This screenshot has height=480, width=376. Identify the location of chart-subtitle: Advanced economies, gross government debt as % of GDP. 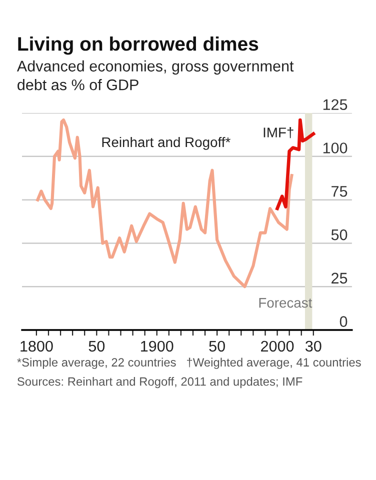
(155, 75).